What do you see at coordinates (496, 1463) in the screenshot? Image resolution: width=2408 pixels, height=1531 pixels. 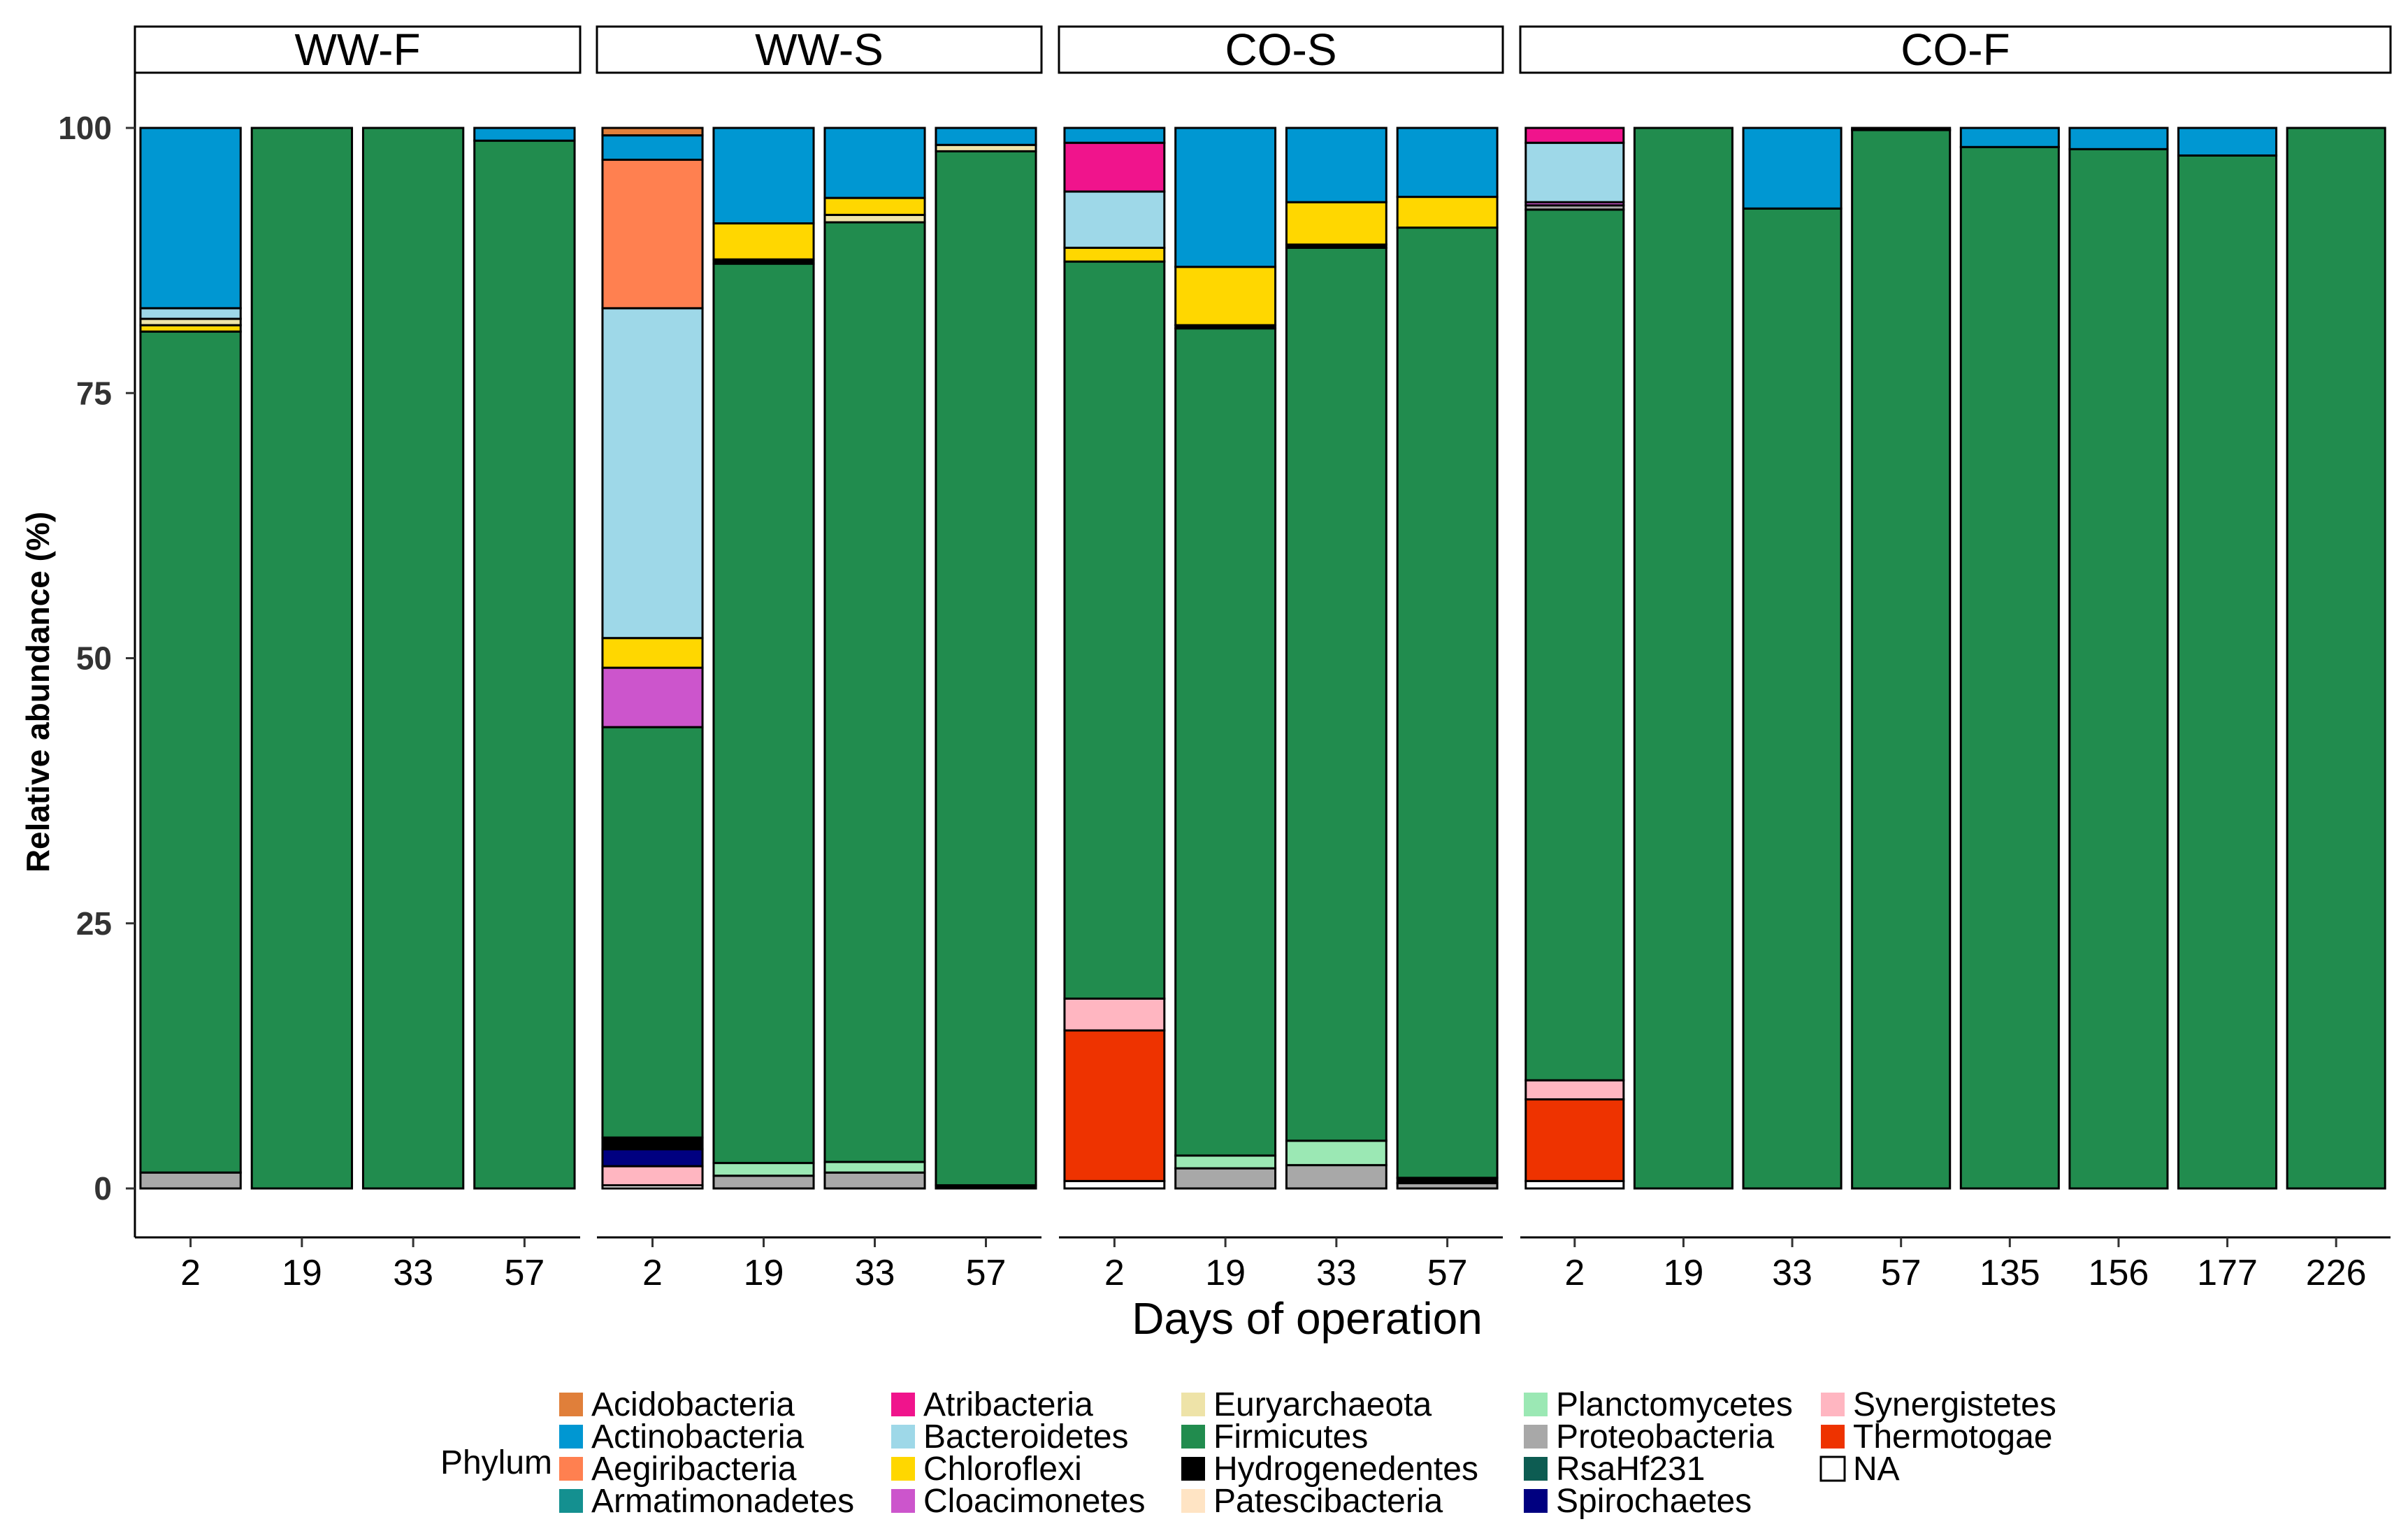 I see `legend-title: Phylum` at bounding box center [496, 1463].